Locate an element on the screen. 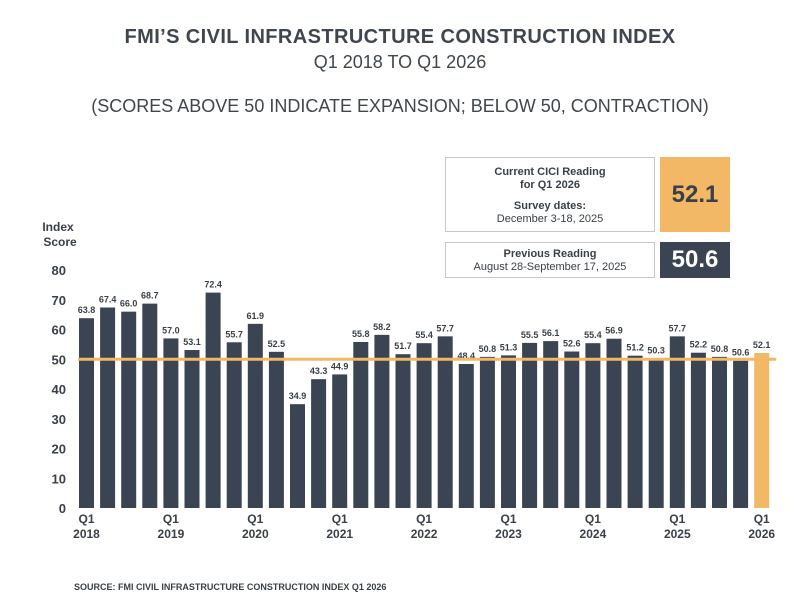  bar-value-label: 50.6 is located at coordinates (741, 353).